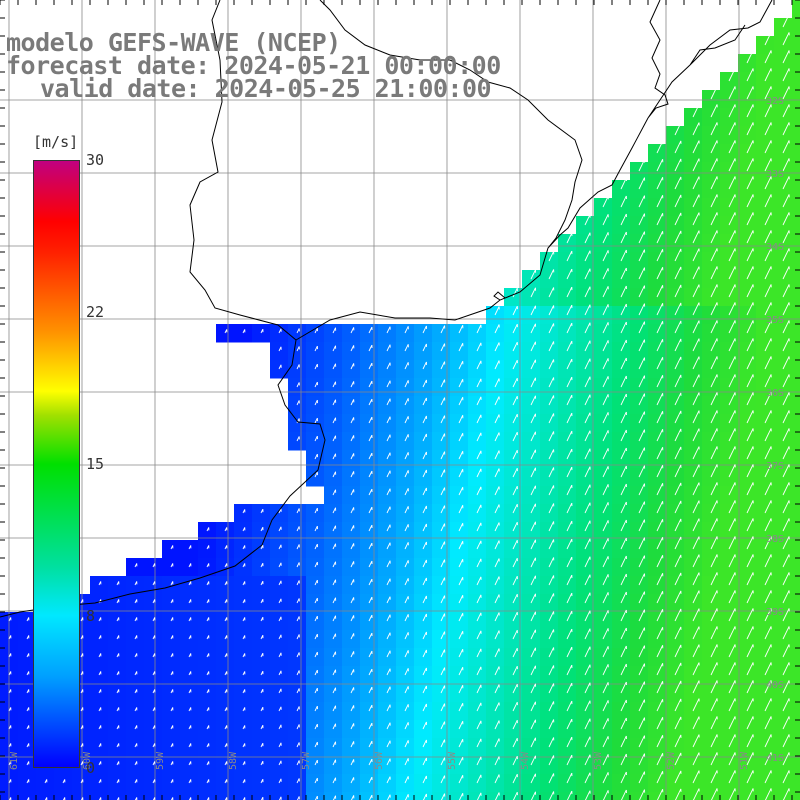 Image resolution: width=800 pixels, height=800 pixels. Describe the element at coordinates (775, 320) in the screenshot. I see `lat-label: 35S` at that location.